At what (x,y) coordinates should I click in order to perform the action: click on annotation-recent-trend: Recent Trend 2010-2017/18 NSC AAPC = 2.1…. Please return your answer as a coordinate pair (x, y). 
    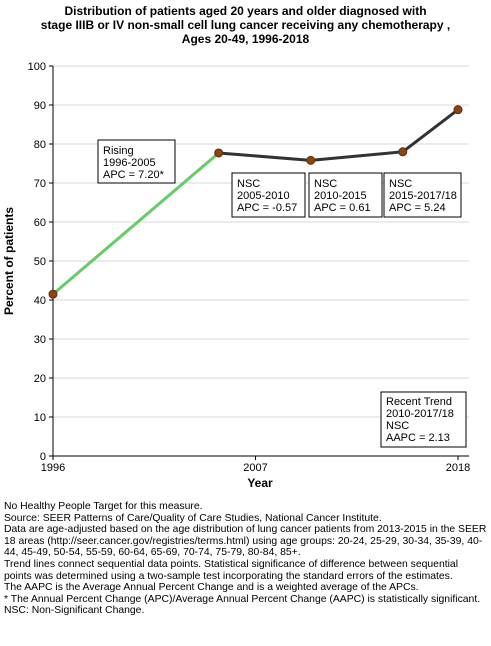
    Looking at the image, I should click on (423, 419).